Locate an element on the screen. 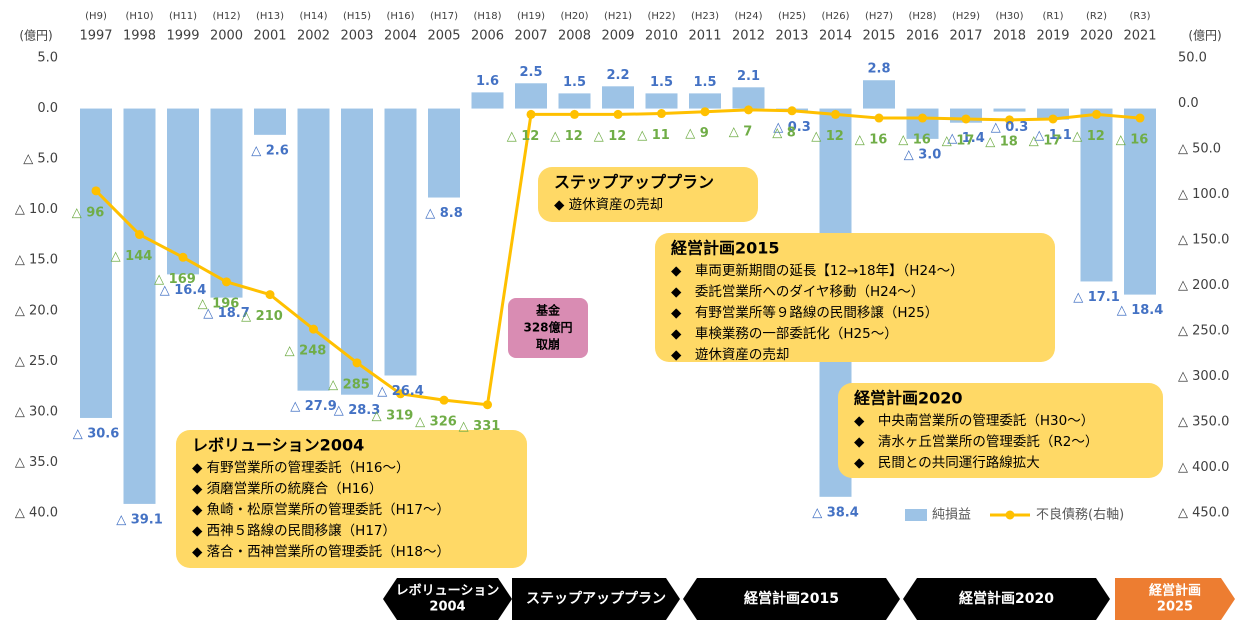 The width and height of the screenshot is (1243, 630). unit-left: (億円) is located at coordinates (35, 36).